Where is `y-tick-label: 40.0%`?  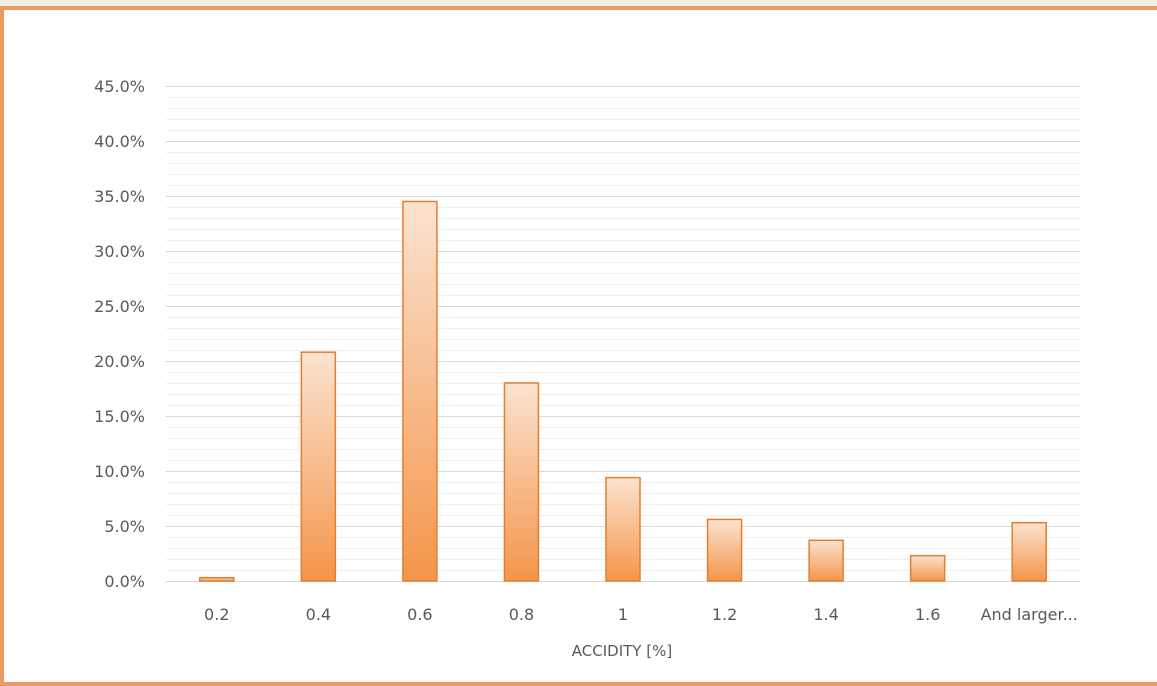
y-tick-label: 40.0% is located at coordinates (119, 141).